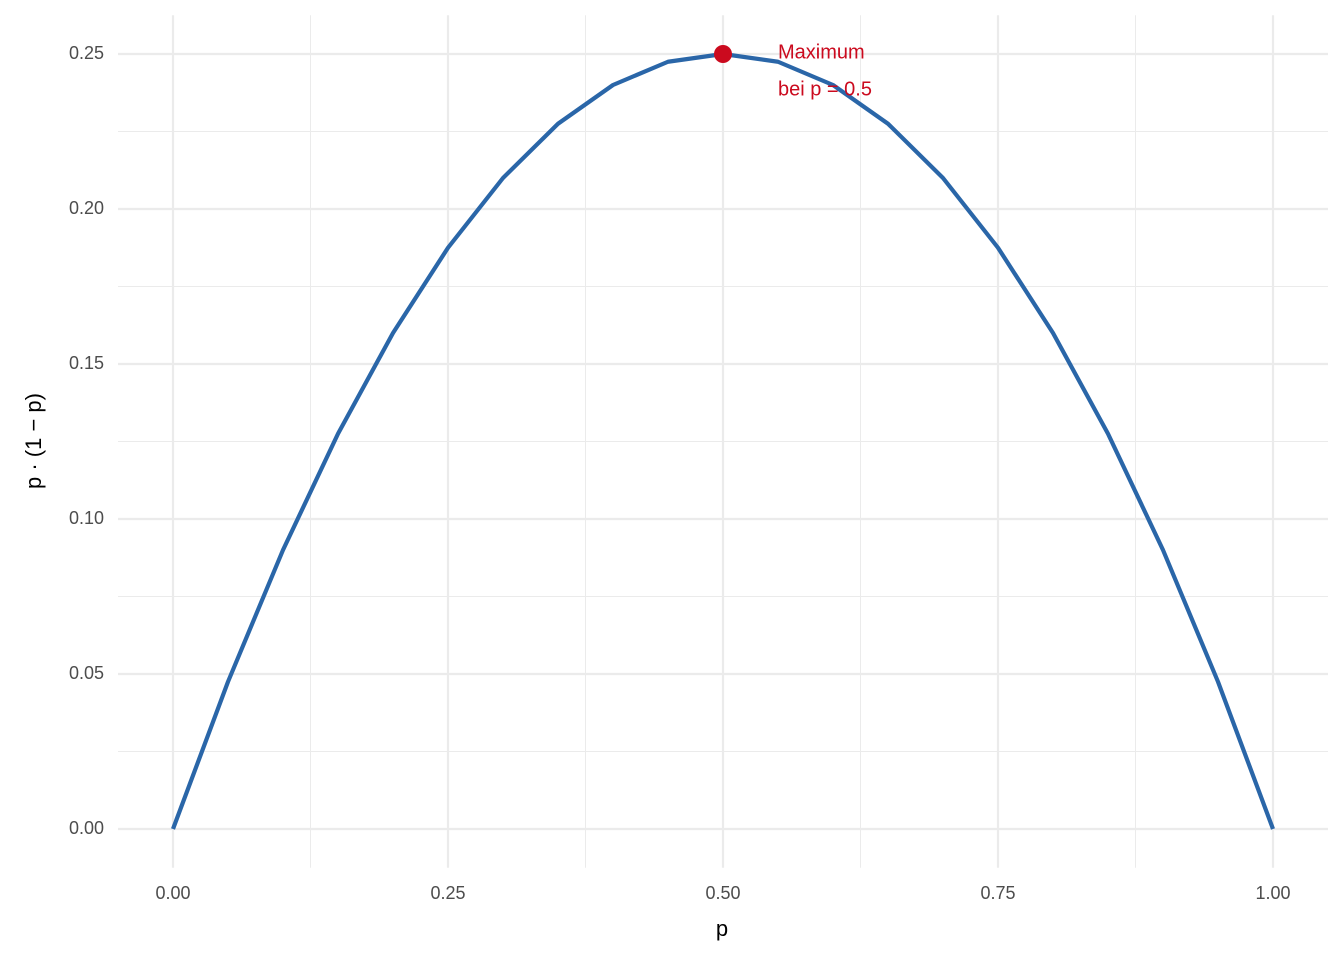 Image resolution: width=1344 pixels, height=960 pixels. I want to click on annotation: bei p = 0.5, so click(825, 89).